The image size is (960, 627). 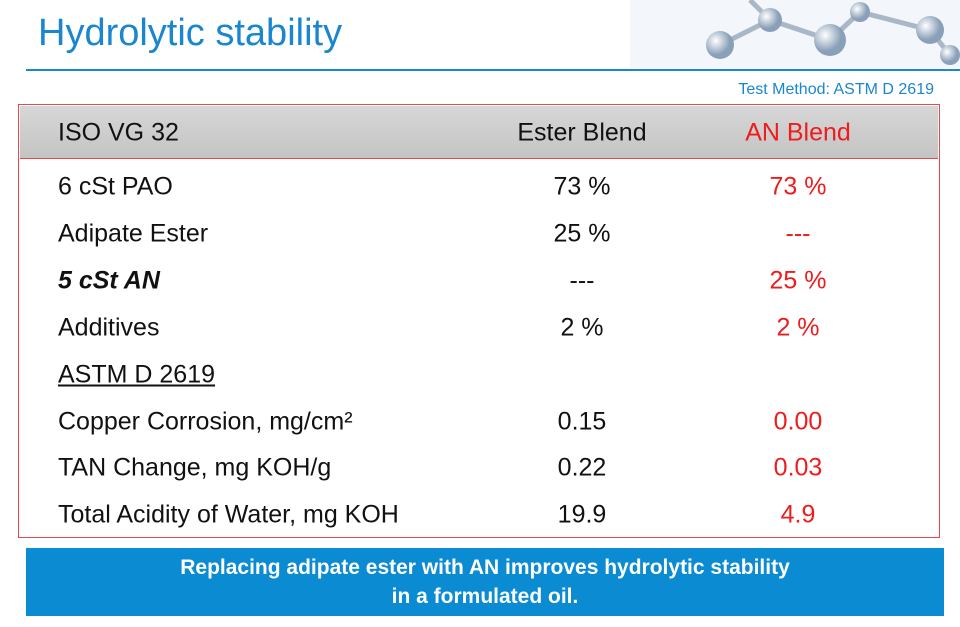 What do you see at coordinates (228, 514) in the screenshot?
I see `row-label: Total Acidity of Water, mg KOH` at bounding box center [228, 514].